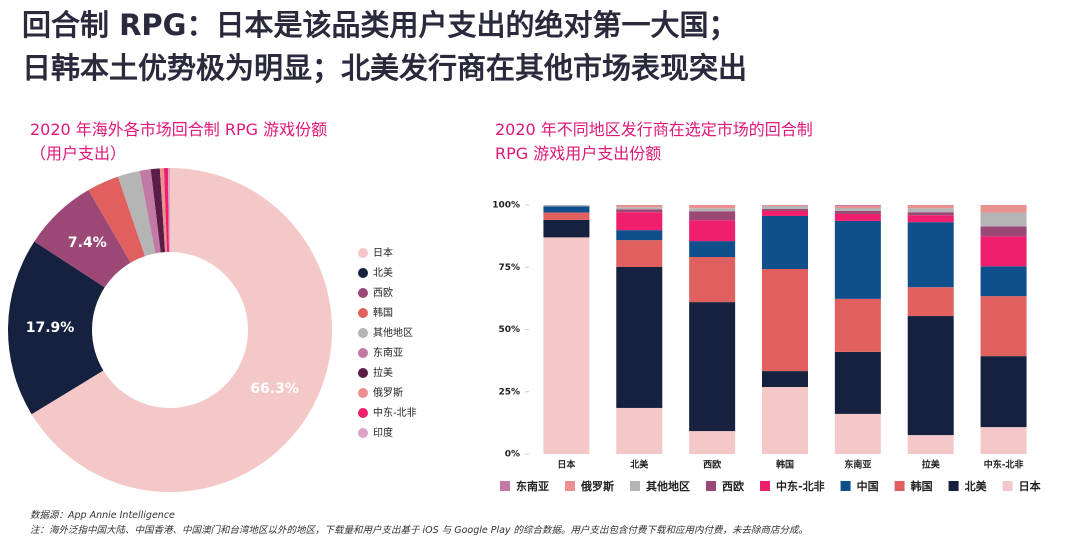 This screenshot has width=1080, height=540. I want to click on value-label: 17.9%, so click(50, 328).